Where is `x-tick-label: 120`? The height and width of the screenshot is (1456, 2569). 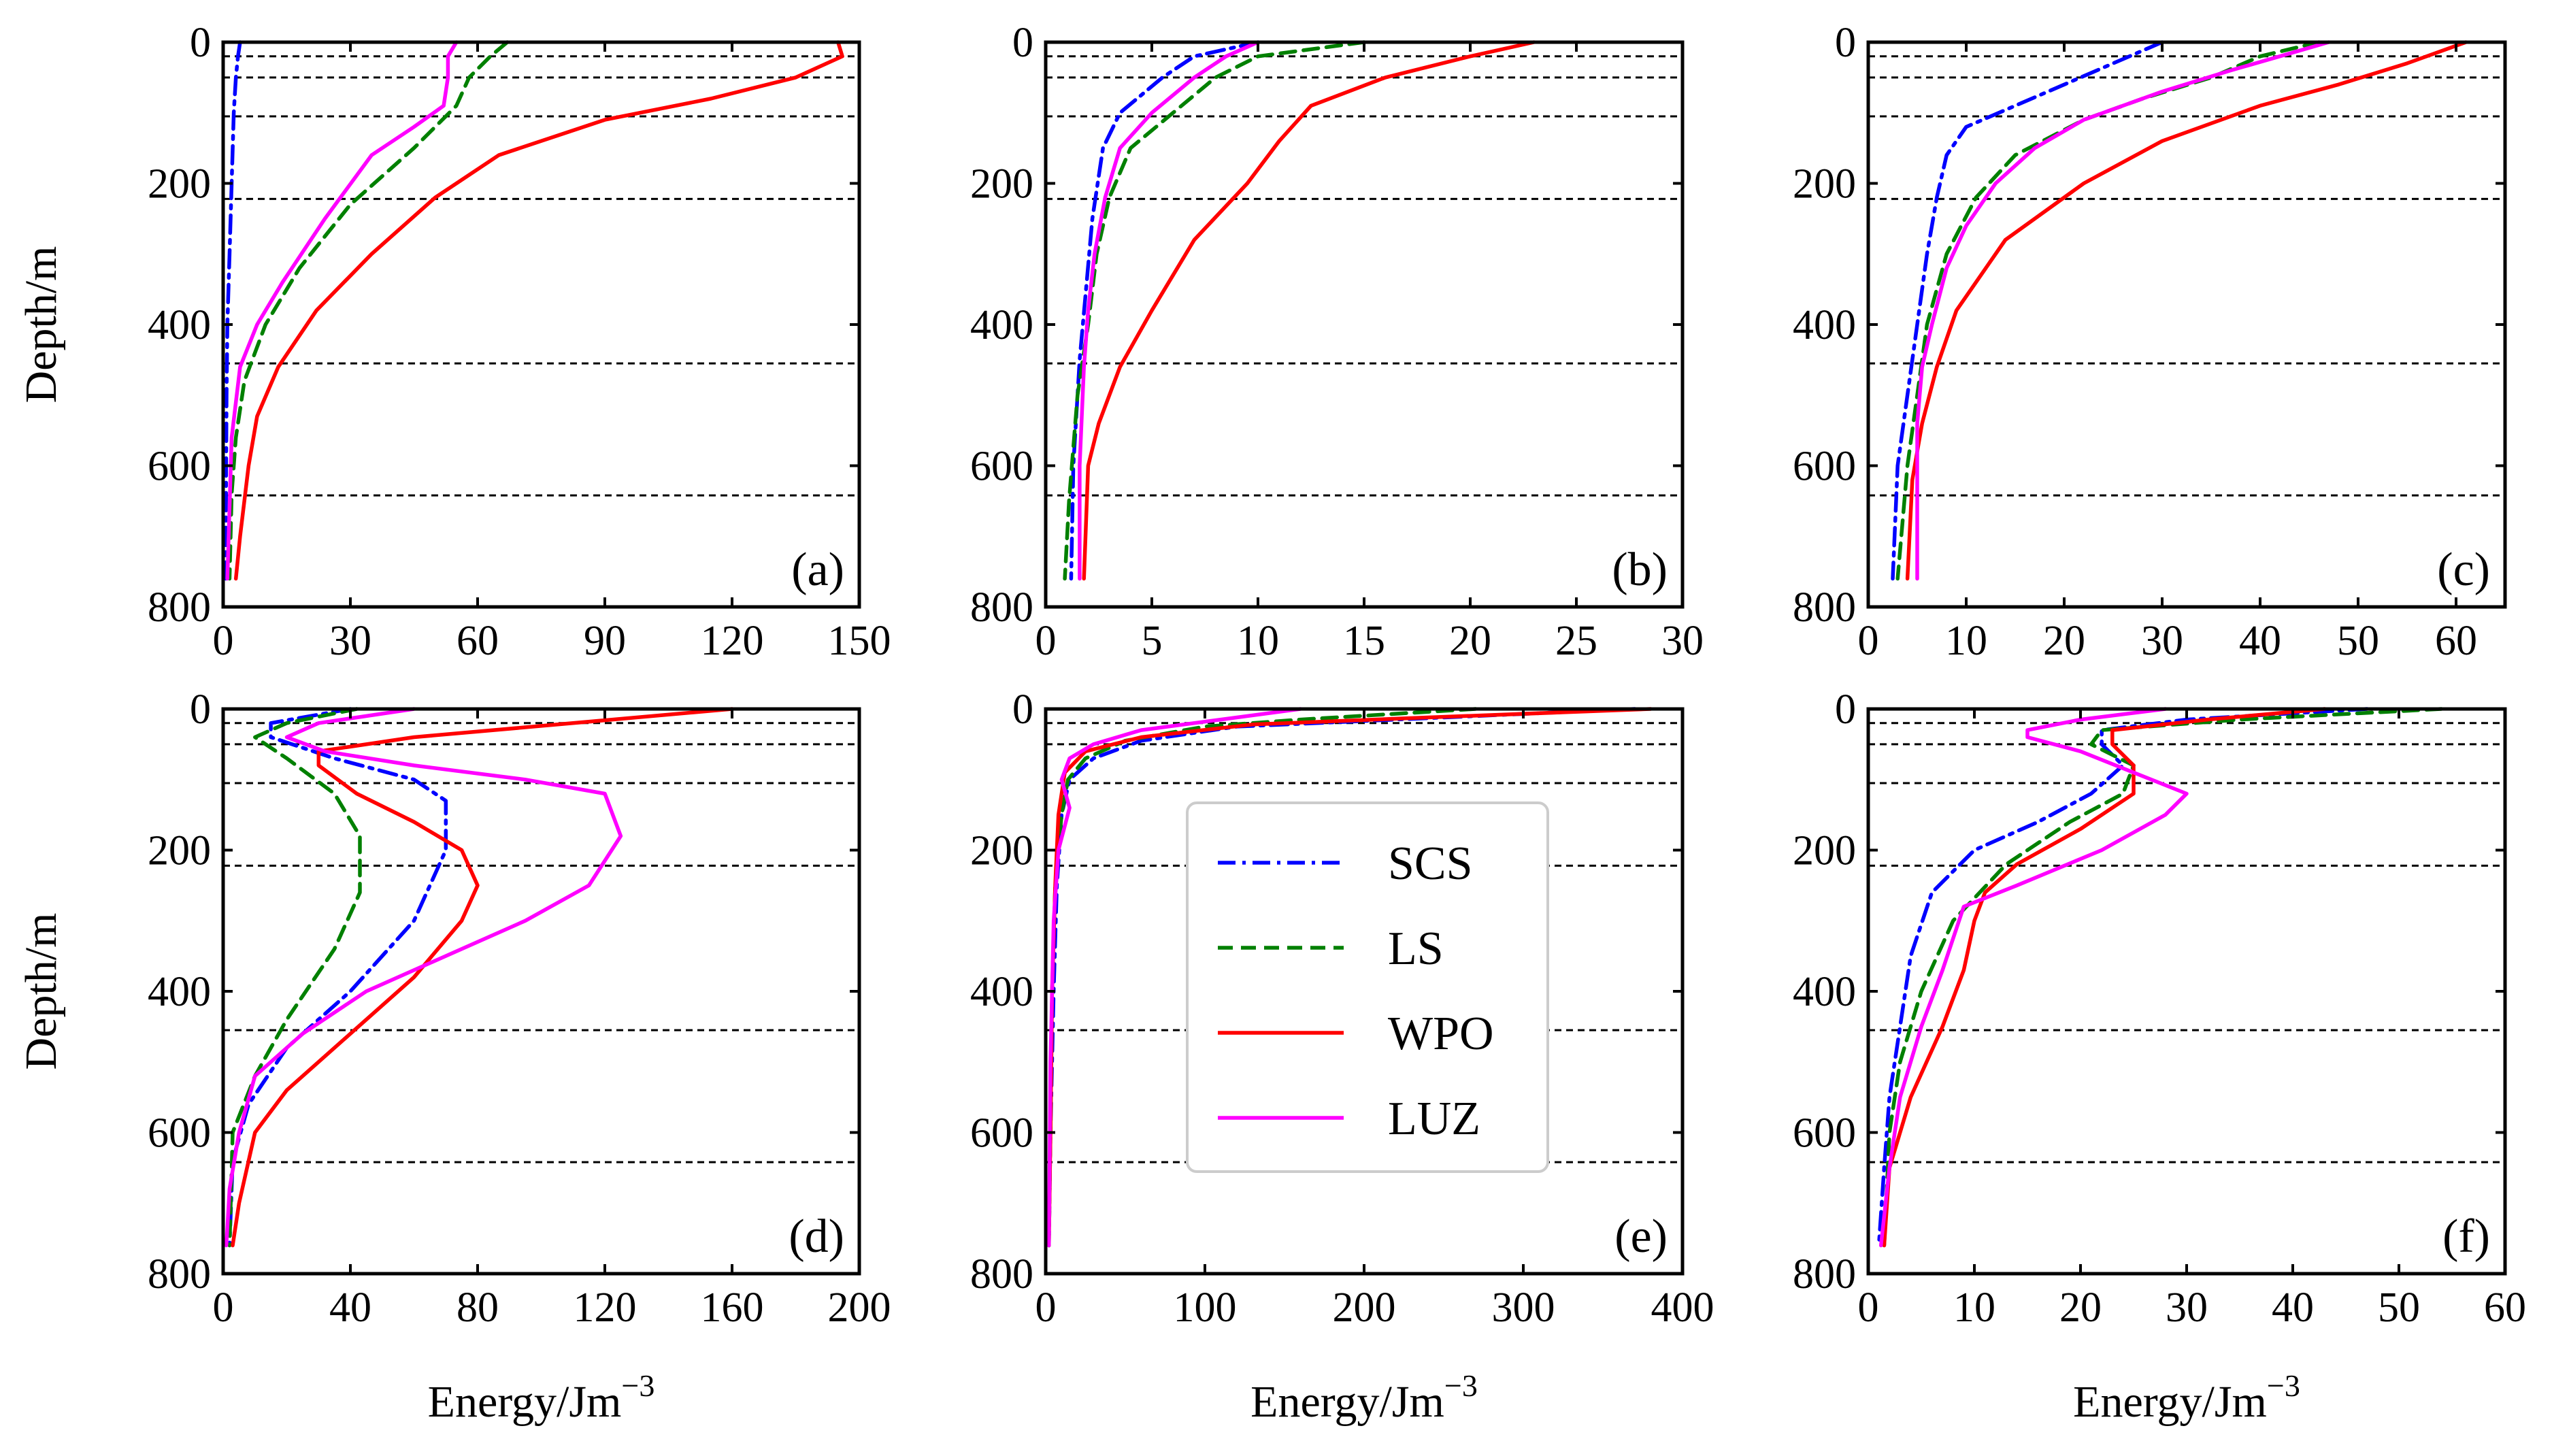
x-tick-label: 120 is located at coordinates (605, 1308).